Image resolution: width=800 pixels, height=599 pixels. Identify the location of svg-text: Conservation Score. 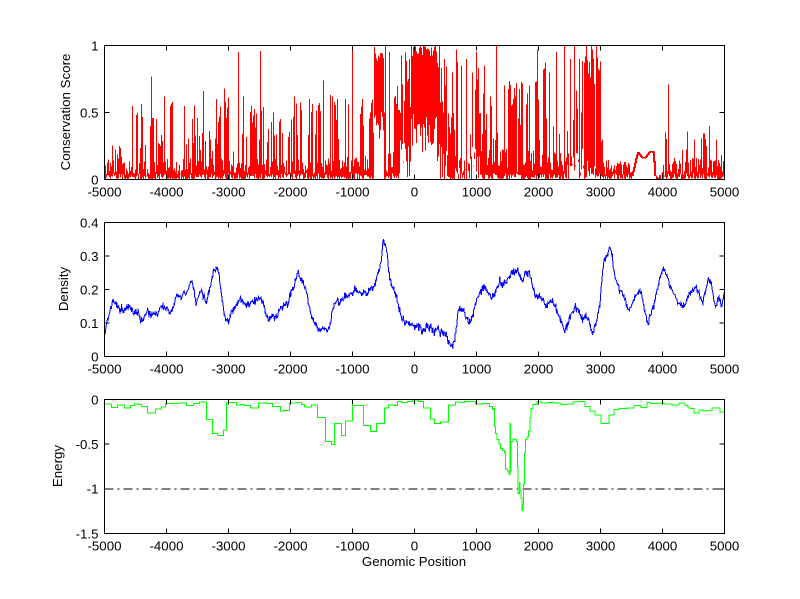
(65, 112).